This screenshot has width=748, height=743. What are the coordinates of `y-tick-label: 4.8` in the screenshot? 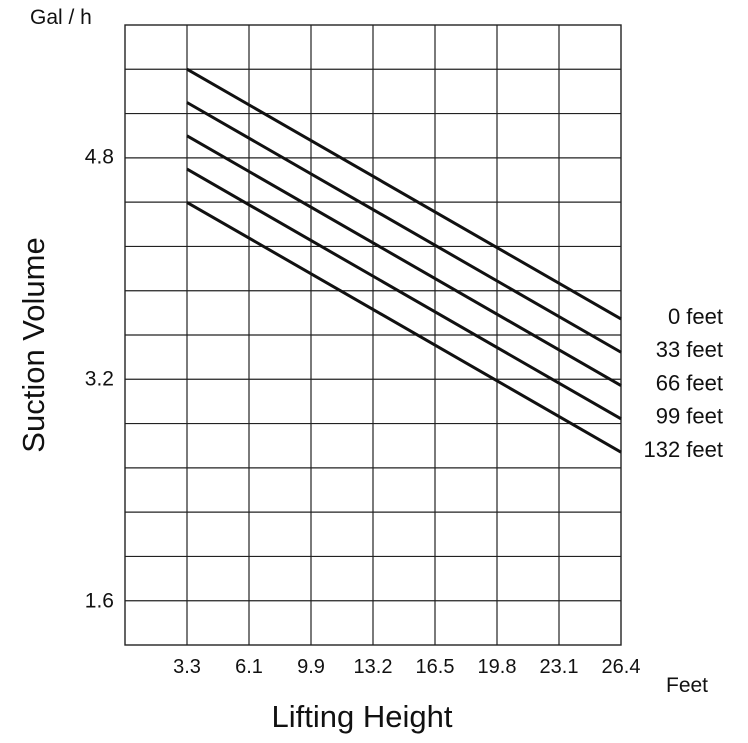 It's located at (99, 157).